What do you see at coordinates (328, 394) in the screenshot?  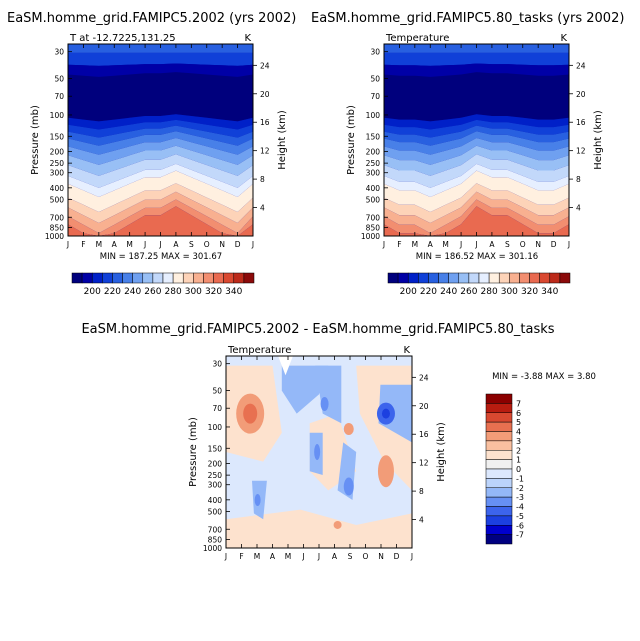 I see `chart-2-cool-region` at bounding box center [328, 394].